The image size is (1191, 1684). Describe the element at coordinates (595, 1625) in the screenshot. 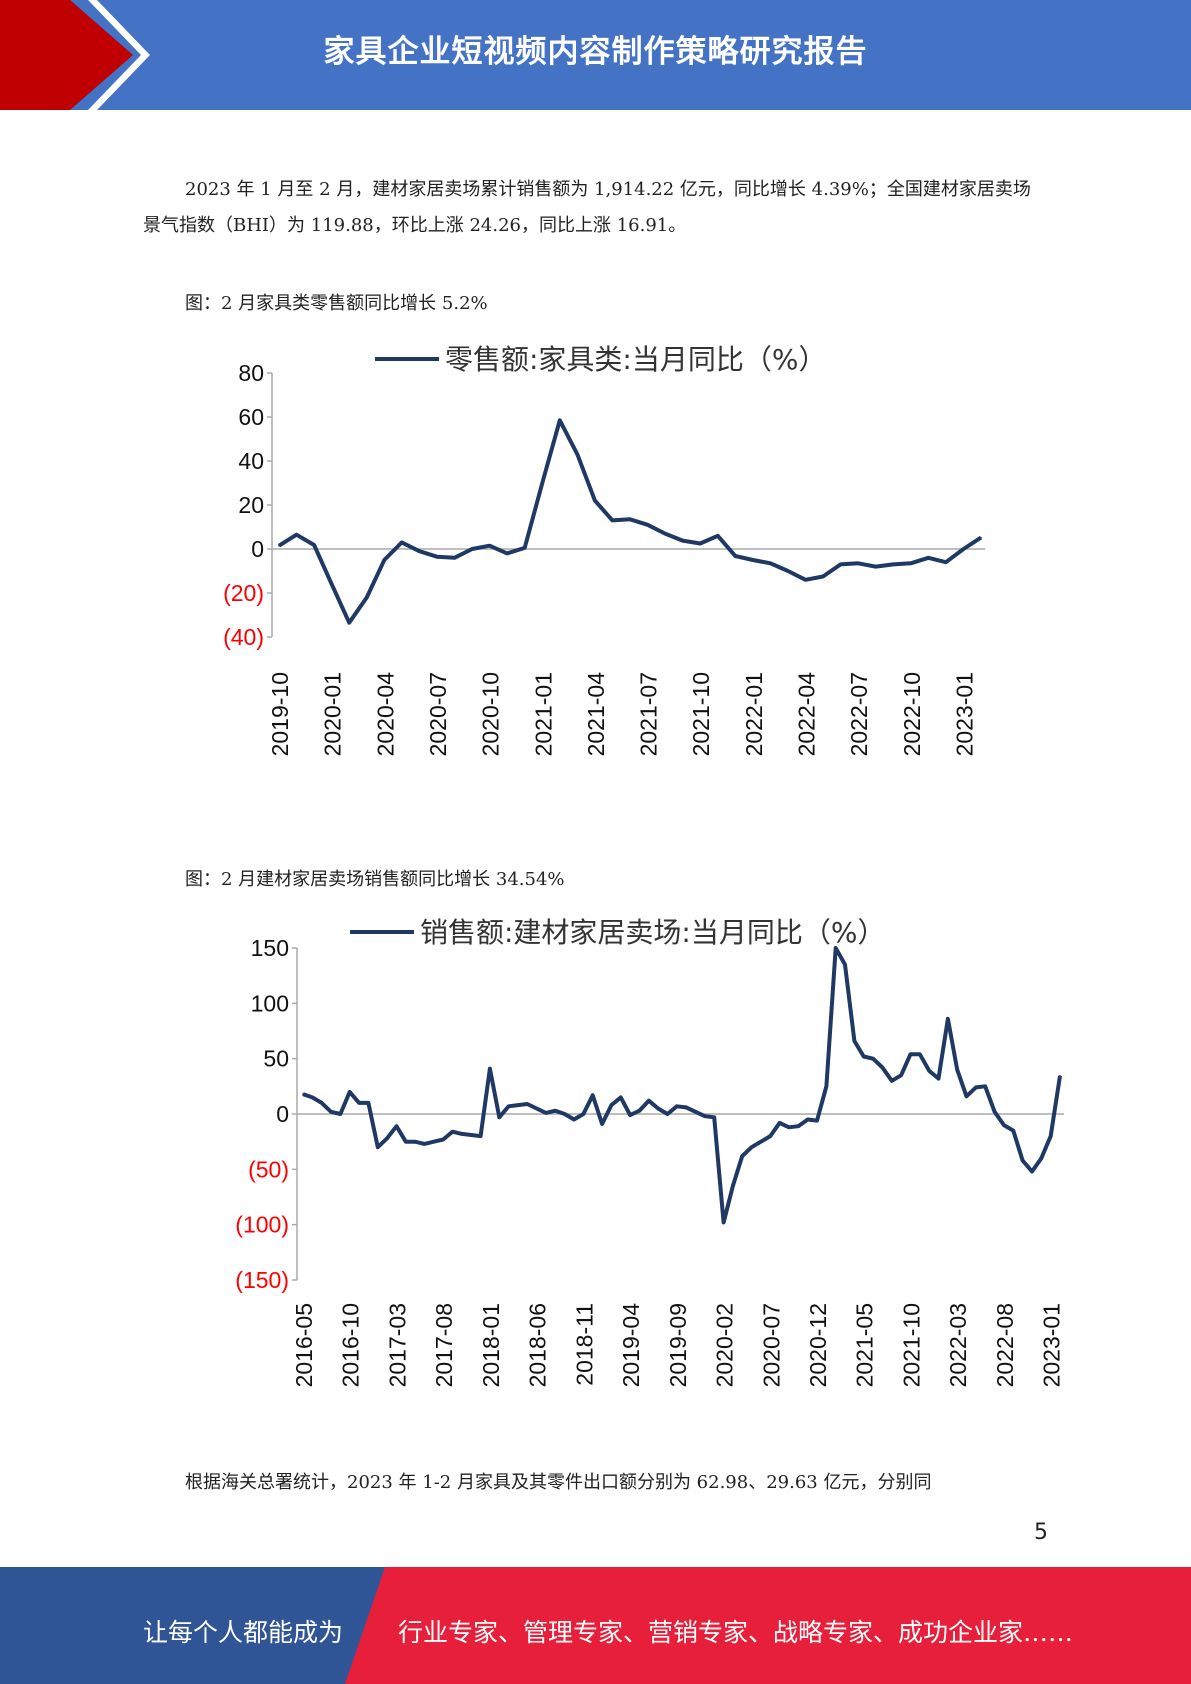

I see `footer-background` at that location.